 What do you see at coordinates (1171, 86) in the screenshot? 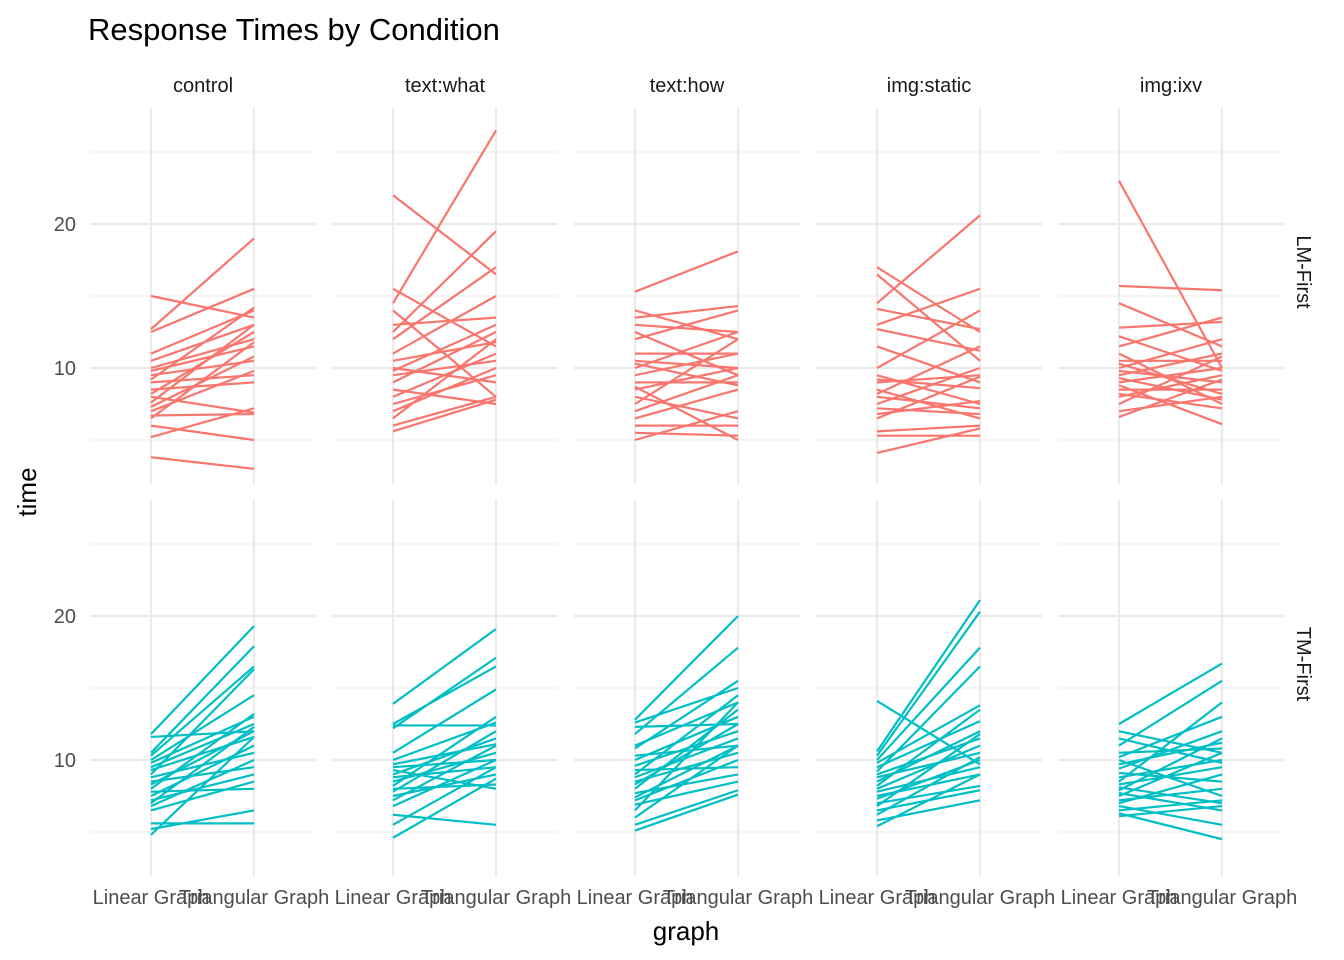
I see `facet-column-label: img:ixv` at bounding box center [1171, 86].